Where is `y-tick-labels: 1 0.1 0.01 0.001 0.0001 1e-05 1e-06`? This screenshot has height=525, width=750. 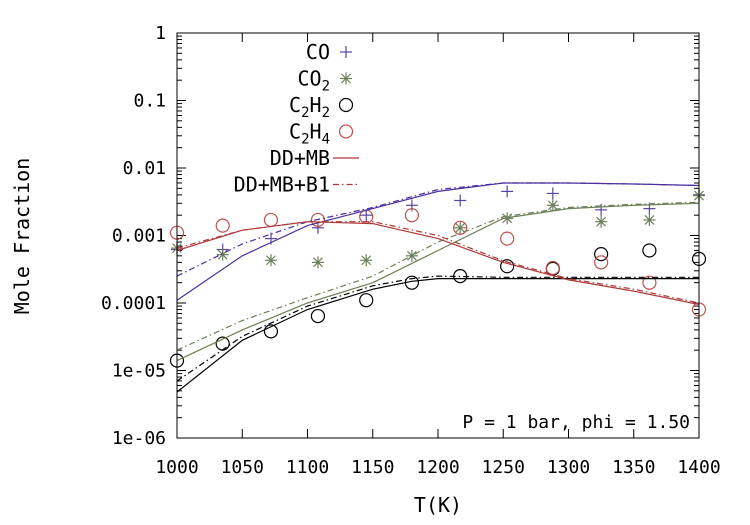
y-tick-labels: 1 0.1 0.01 0.001 0.0001 1e-05 1e-06 is located at coordinates (133, 236).